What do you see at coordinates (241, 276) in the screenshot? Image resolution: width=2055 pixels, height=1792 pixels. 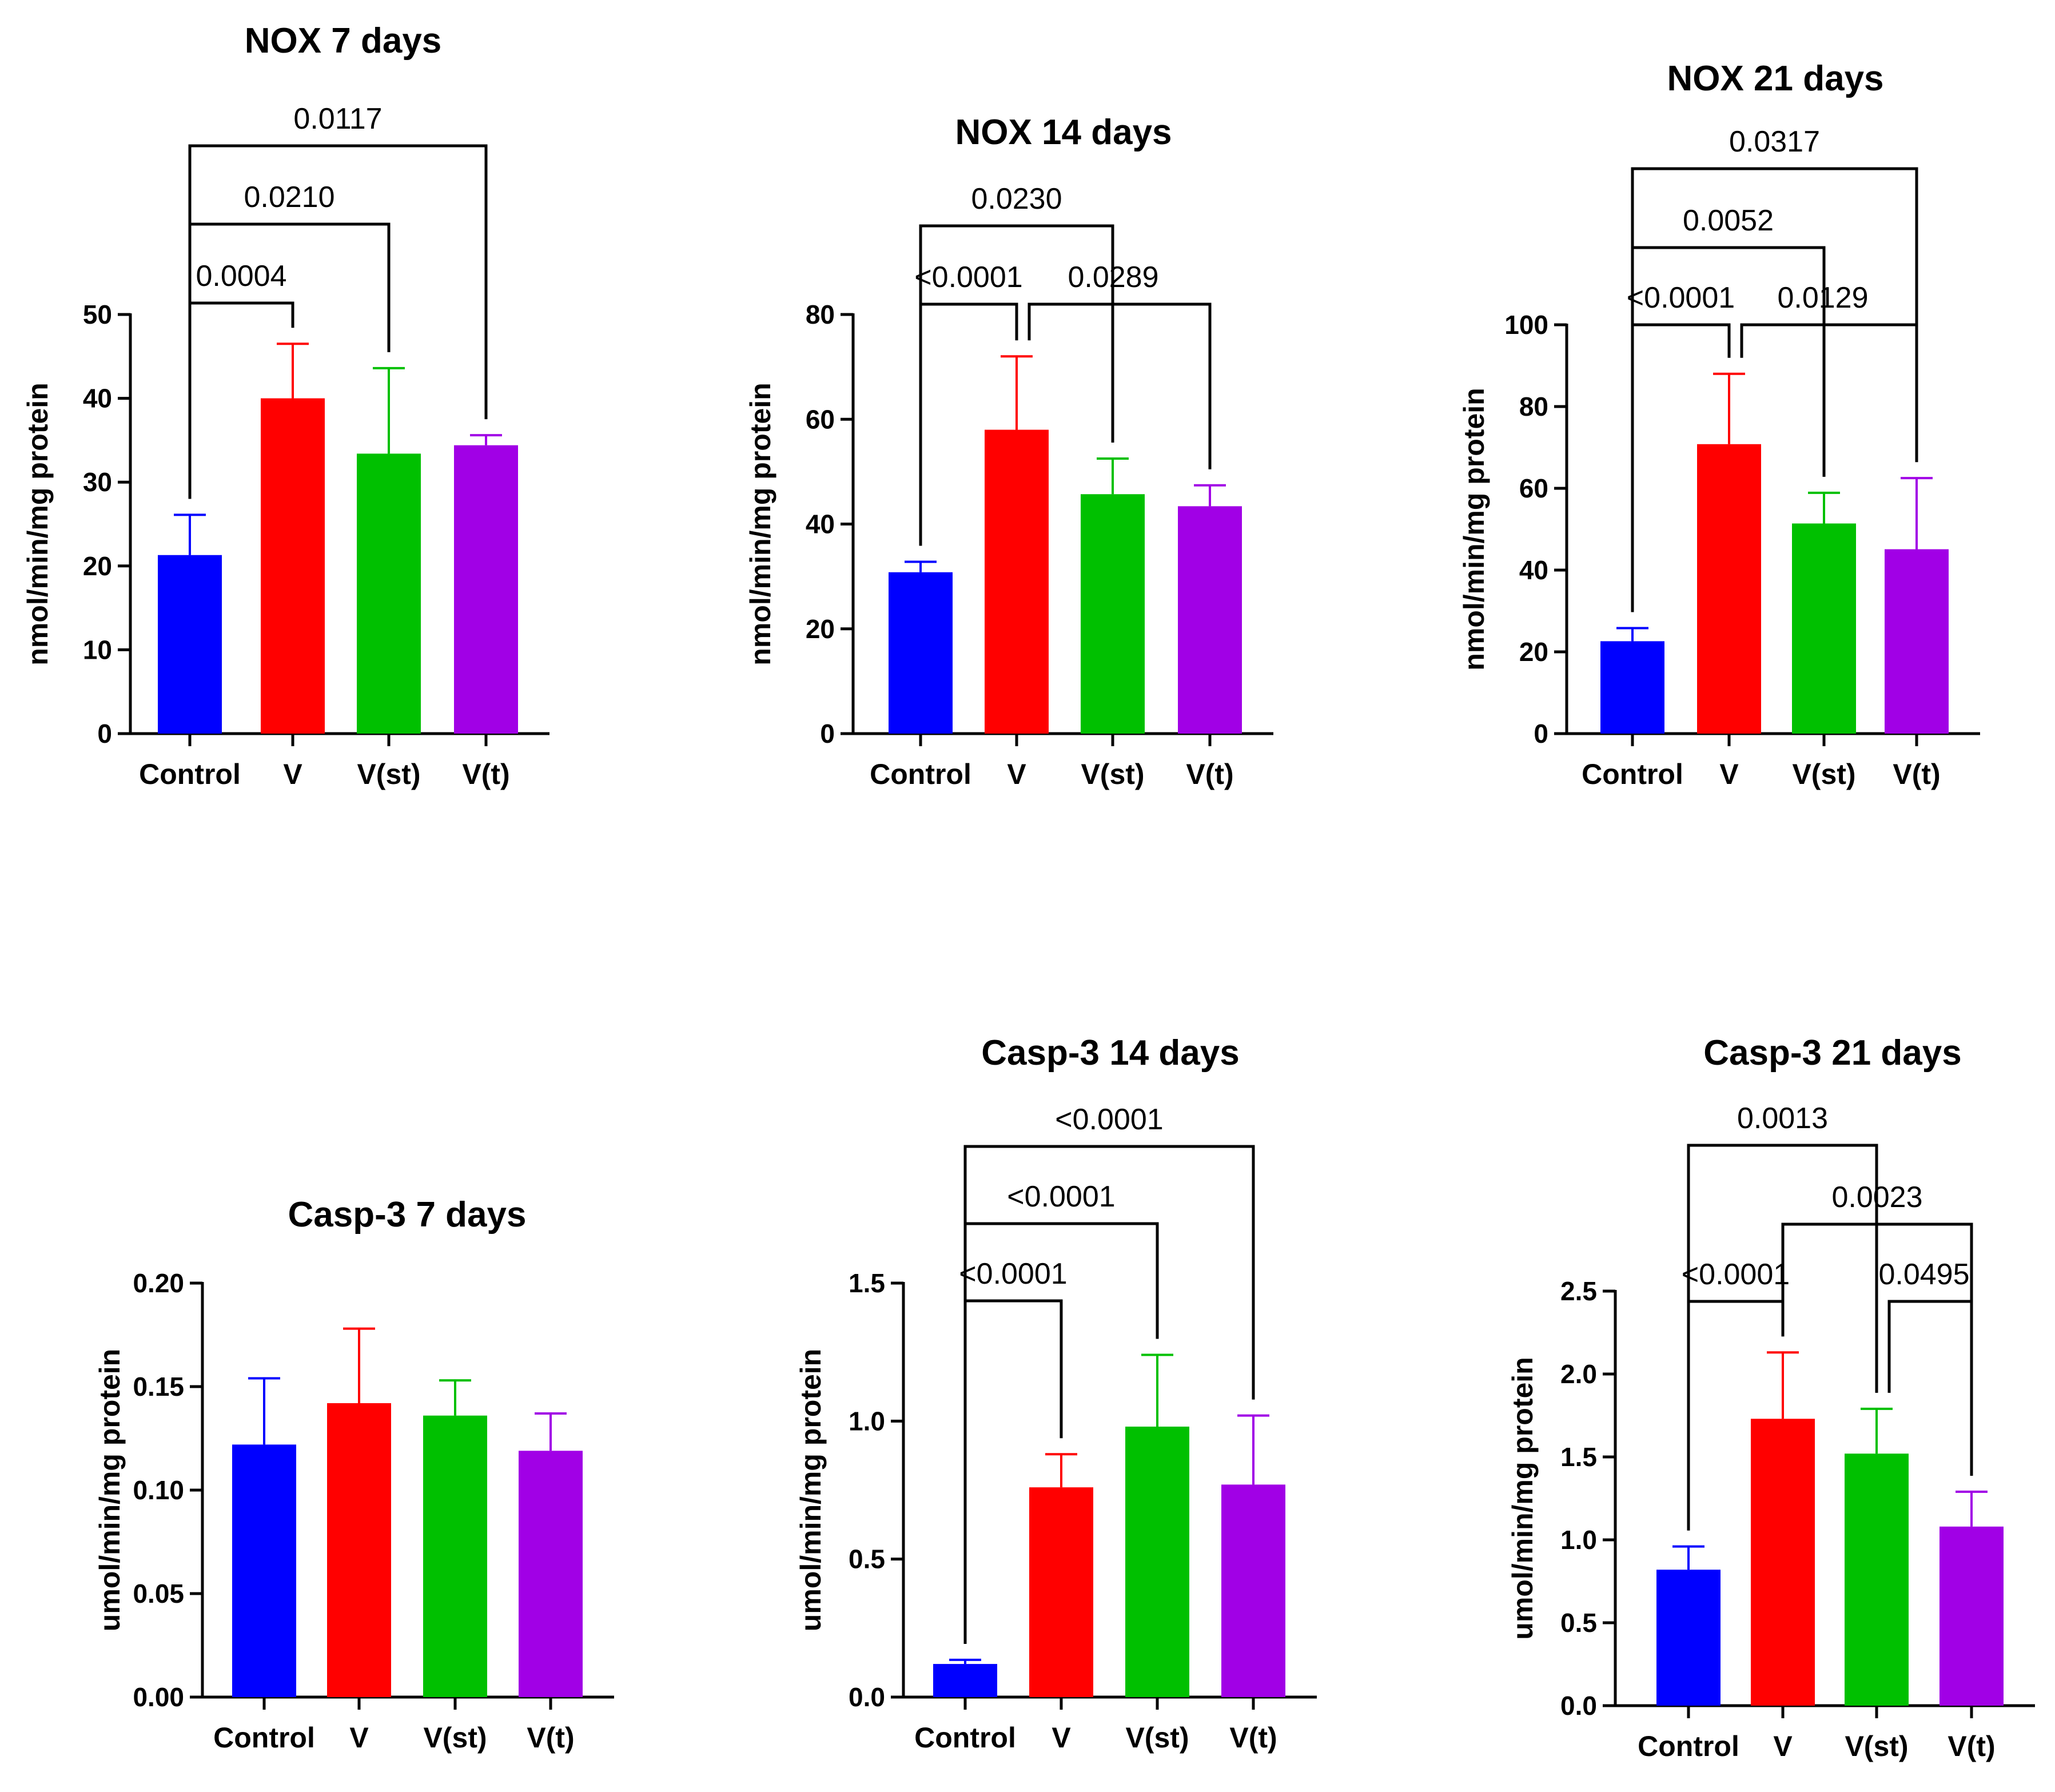 I see `p-value-label: 0.0004` at bounding box center [241, 276].